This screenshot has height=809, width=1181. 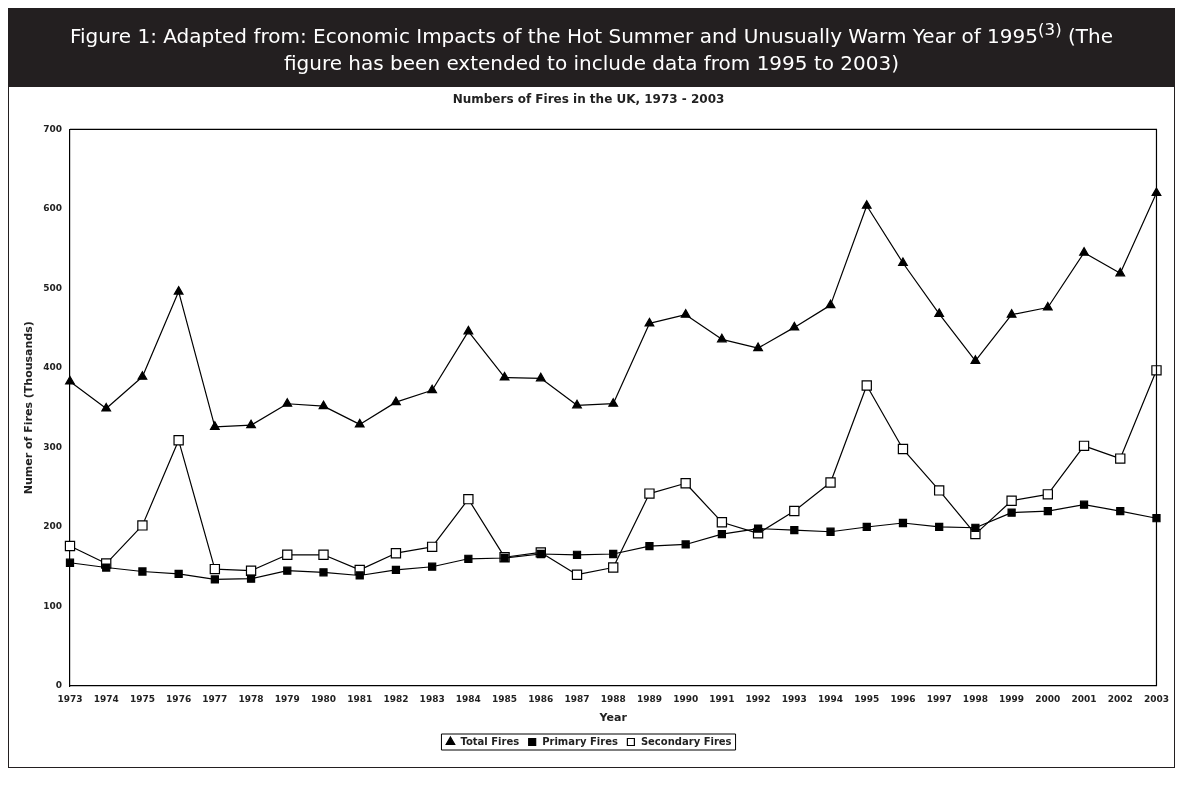 I want to click on chart-title: Numbers of Fires in the UK, 1973 - 2003, so click(x=588, y=98).